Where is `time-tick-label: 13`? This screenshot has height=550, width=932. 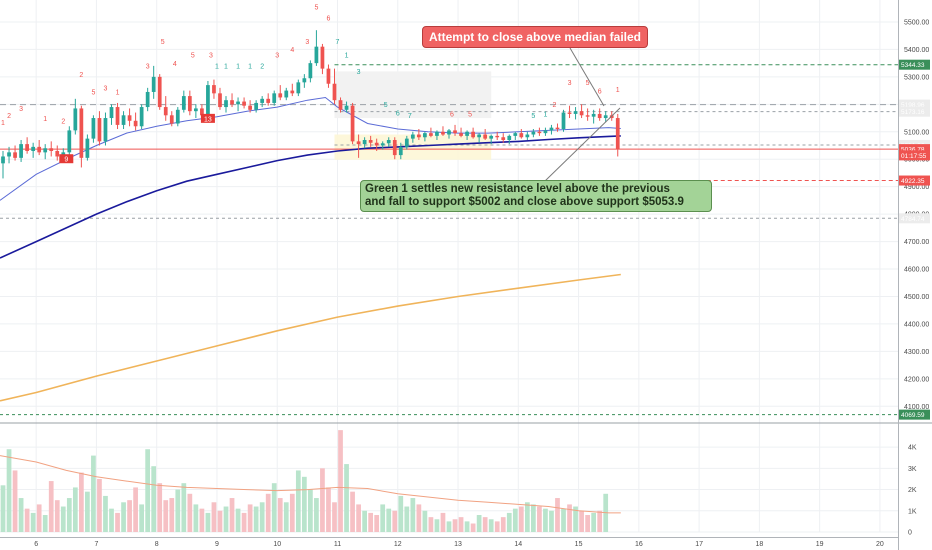 time-tick-label: 13 is located at coordinates (458, 544).